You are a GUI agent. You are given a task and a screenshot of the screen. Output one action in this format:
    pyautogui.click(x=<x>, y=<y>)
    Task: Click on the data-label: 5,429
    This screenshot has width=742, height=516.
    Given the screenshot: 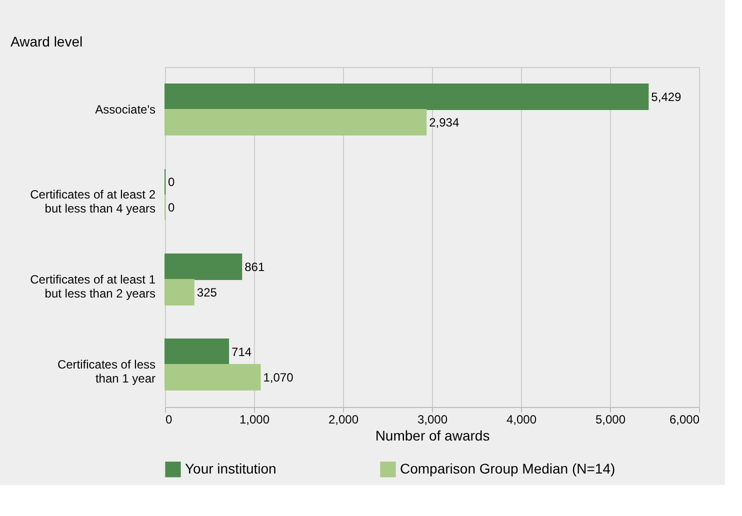 What is the action you would take?
    pyautogui.click(x=666, y=97)
    